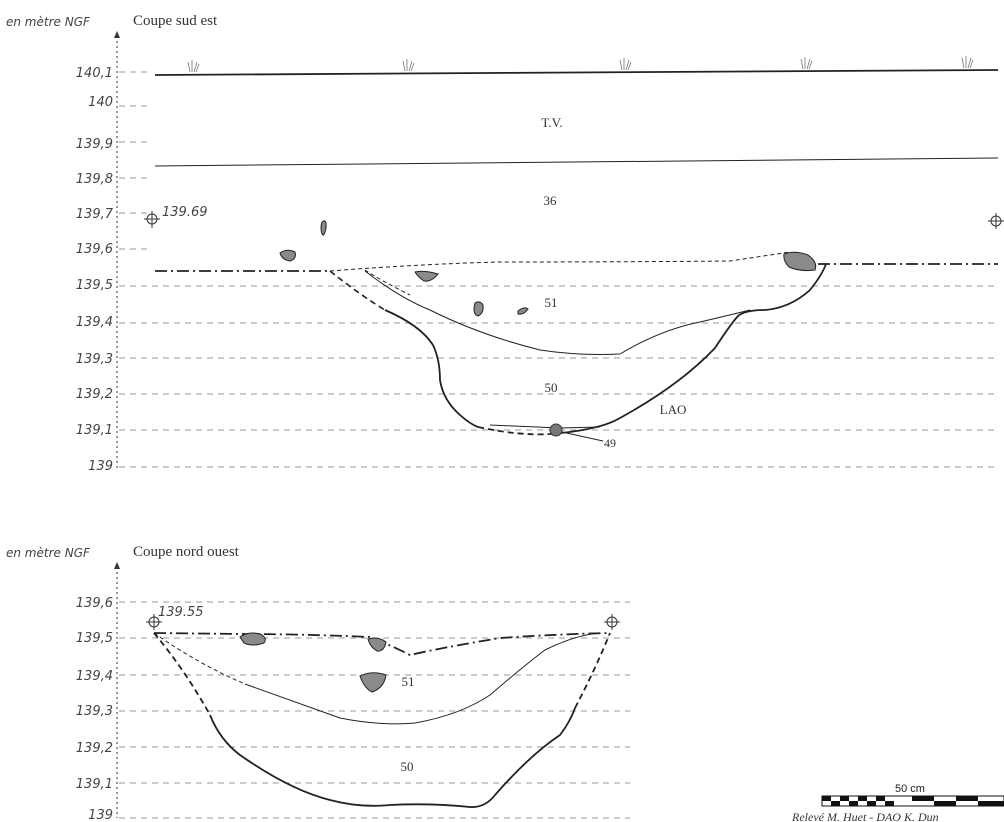 This screenshot has width=1004, height=822. Describe the element at coordinates (186, 552) in the screenshot. I see `section-title: Coupe nord ouest` at that location.